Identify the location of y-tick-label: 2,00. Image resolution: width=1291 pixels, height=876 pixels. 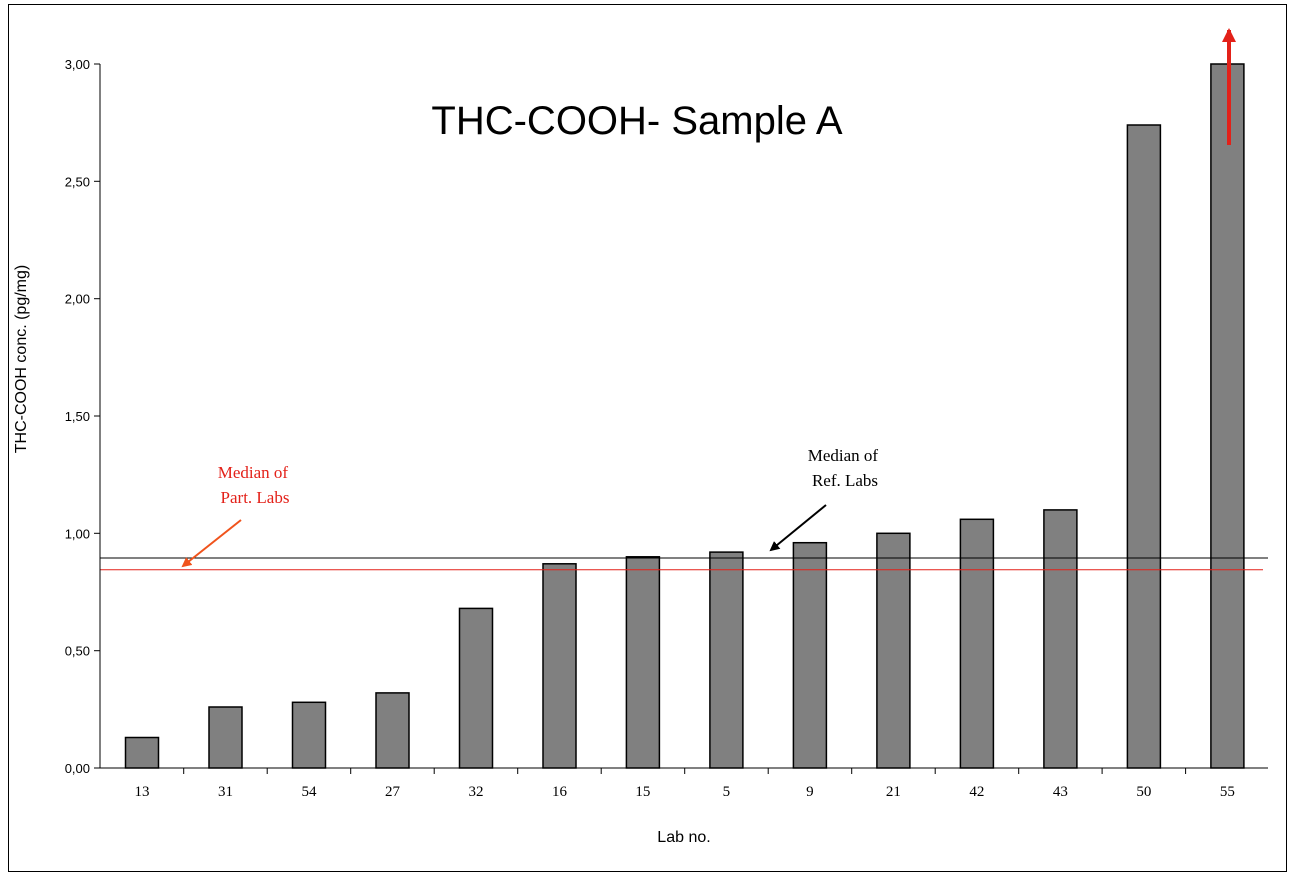
(77, 299).